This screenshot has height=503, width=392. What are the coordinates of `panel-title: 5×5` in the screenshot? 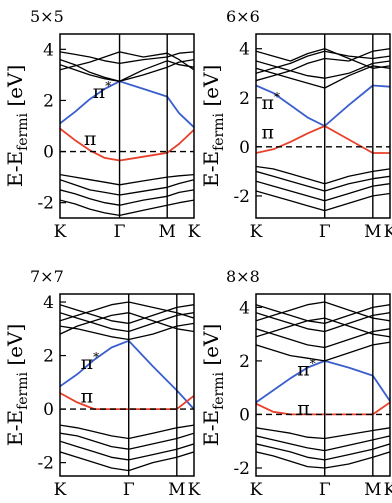 It's located at (47, 16).